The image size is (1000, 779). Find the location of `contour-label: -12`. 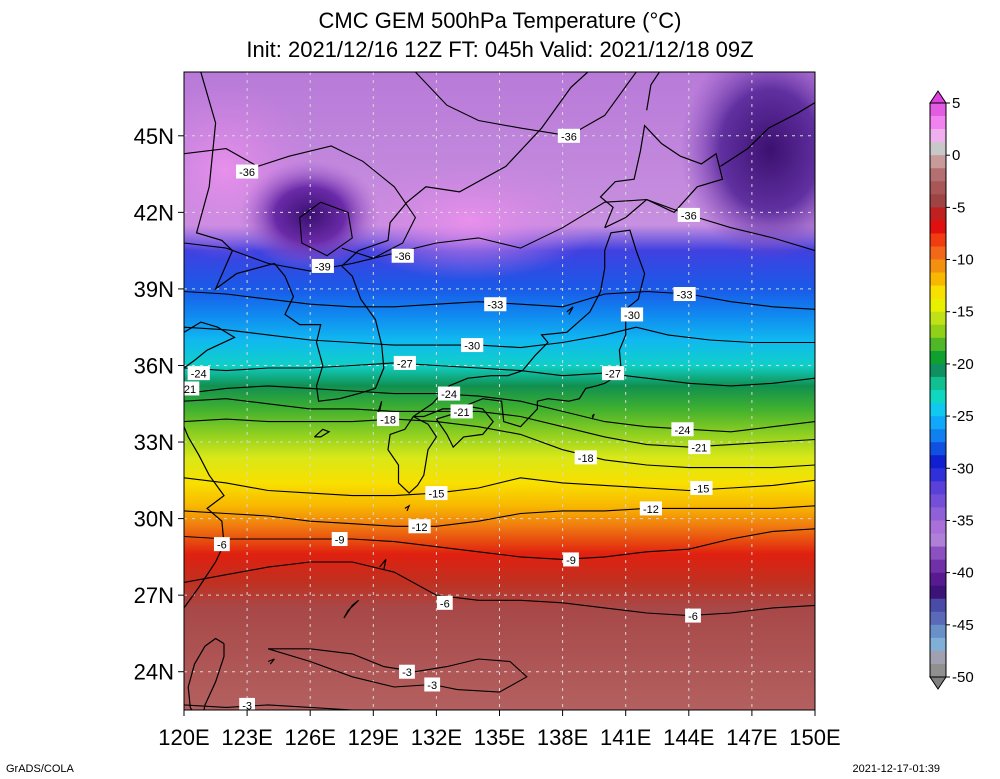

contour-label: -12 is located at coordinates (651, 510).